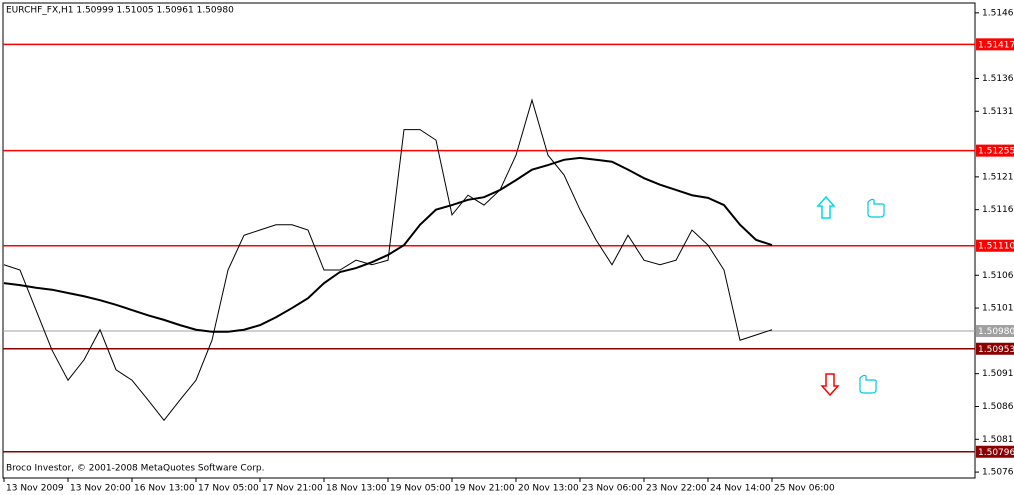  I want to click on x-tick-label: 17 Nov 21:00, so click(292, 489).